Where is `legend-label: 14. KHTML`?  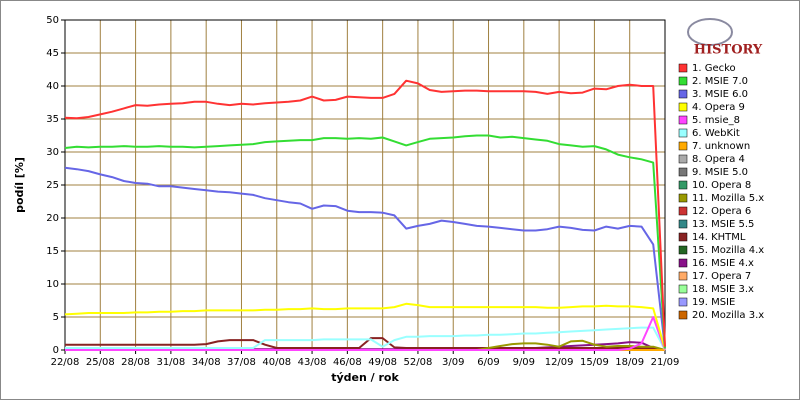 legend-label: 14. KHTML is located at coordinates (719, 237).